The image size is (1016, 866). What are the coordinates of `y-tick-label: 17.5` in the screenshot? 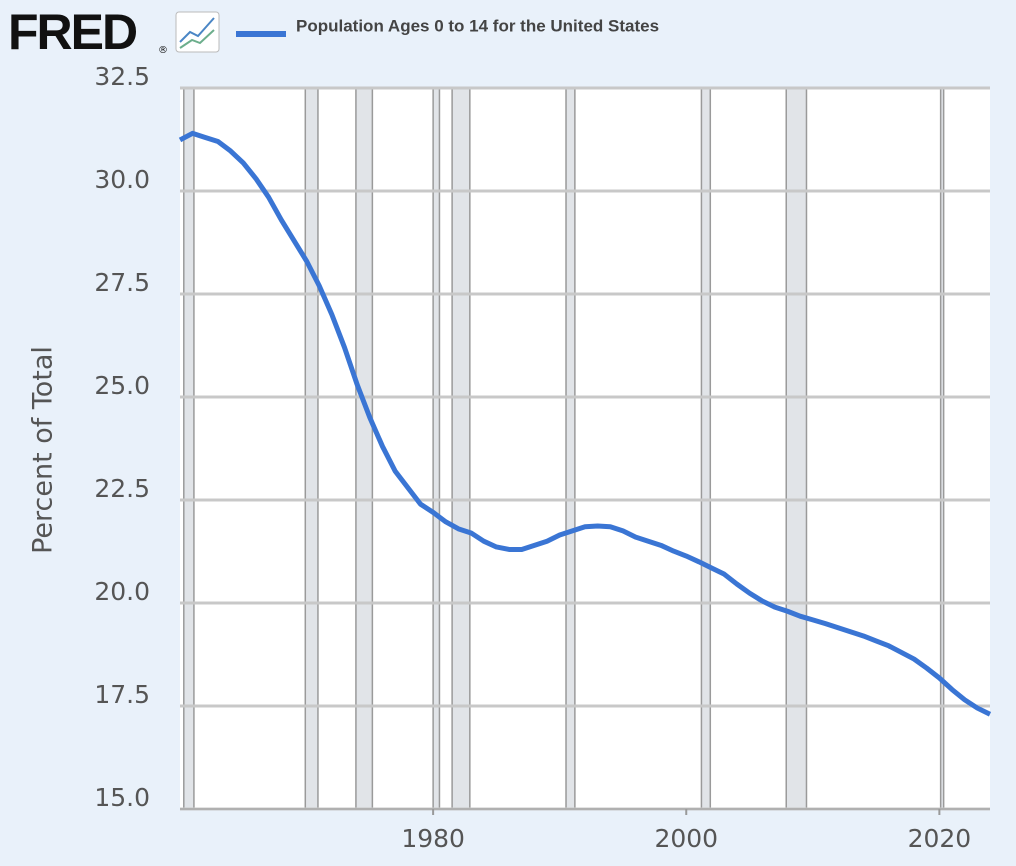 It's located at (122, 694).